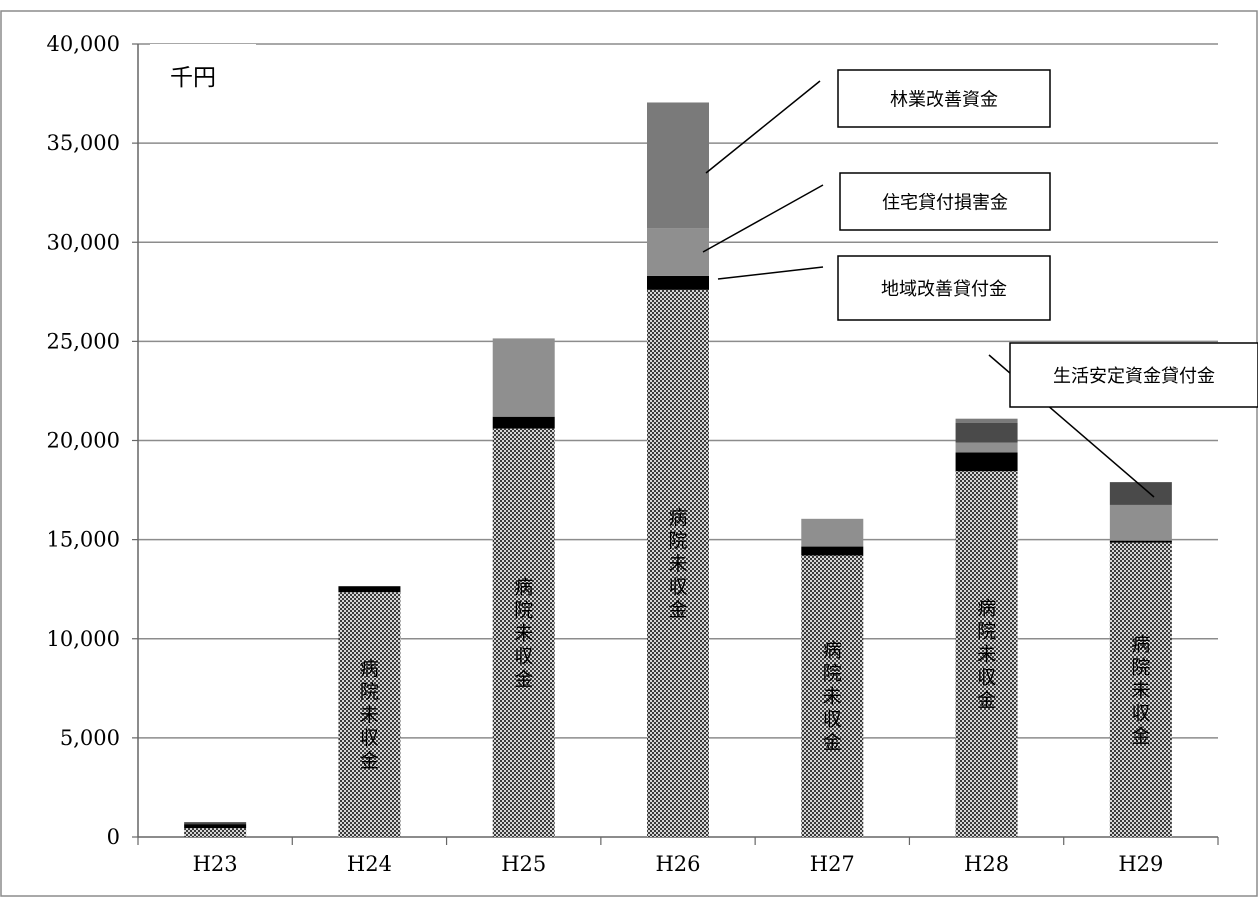 The height and width of the screenshot is (897, 1258). What do you see at coordinates (83, 44) in the screenshot?
I see `y-tick-label: 40,000` at bounding box center [83, 44].